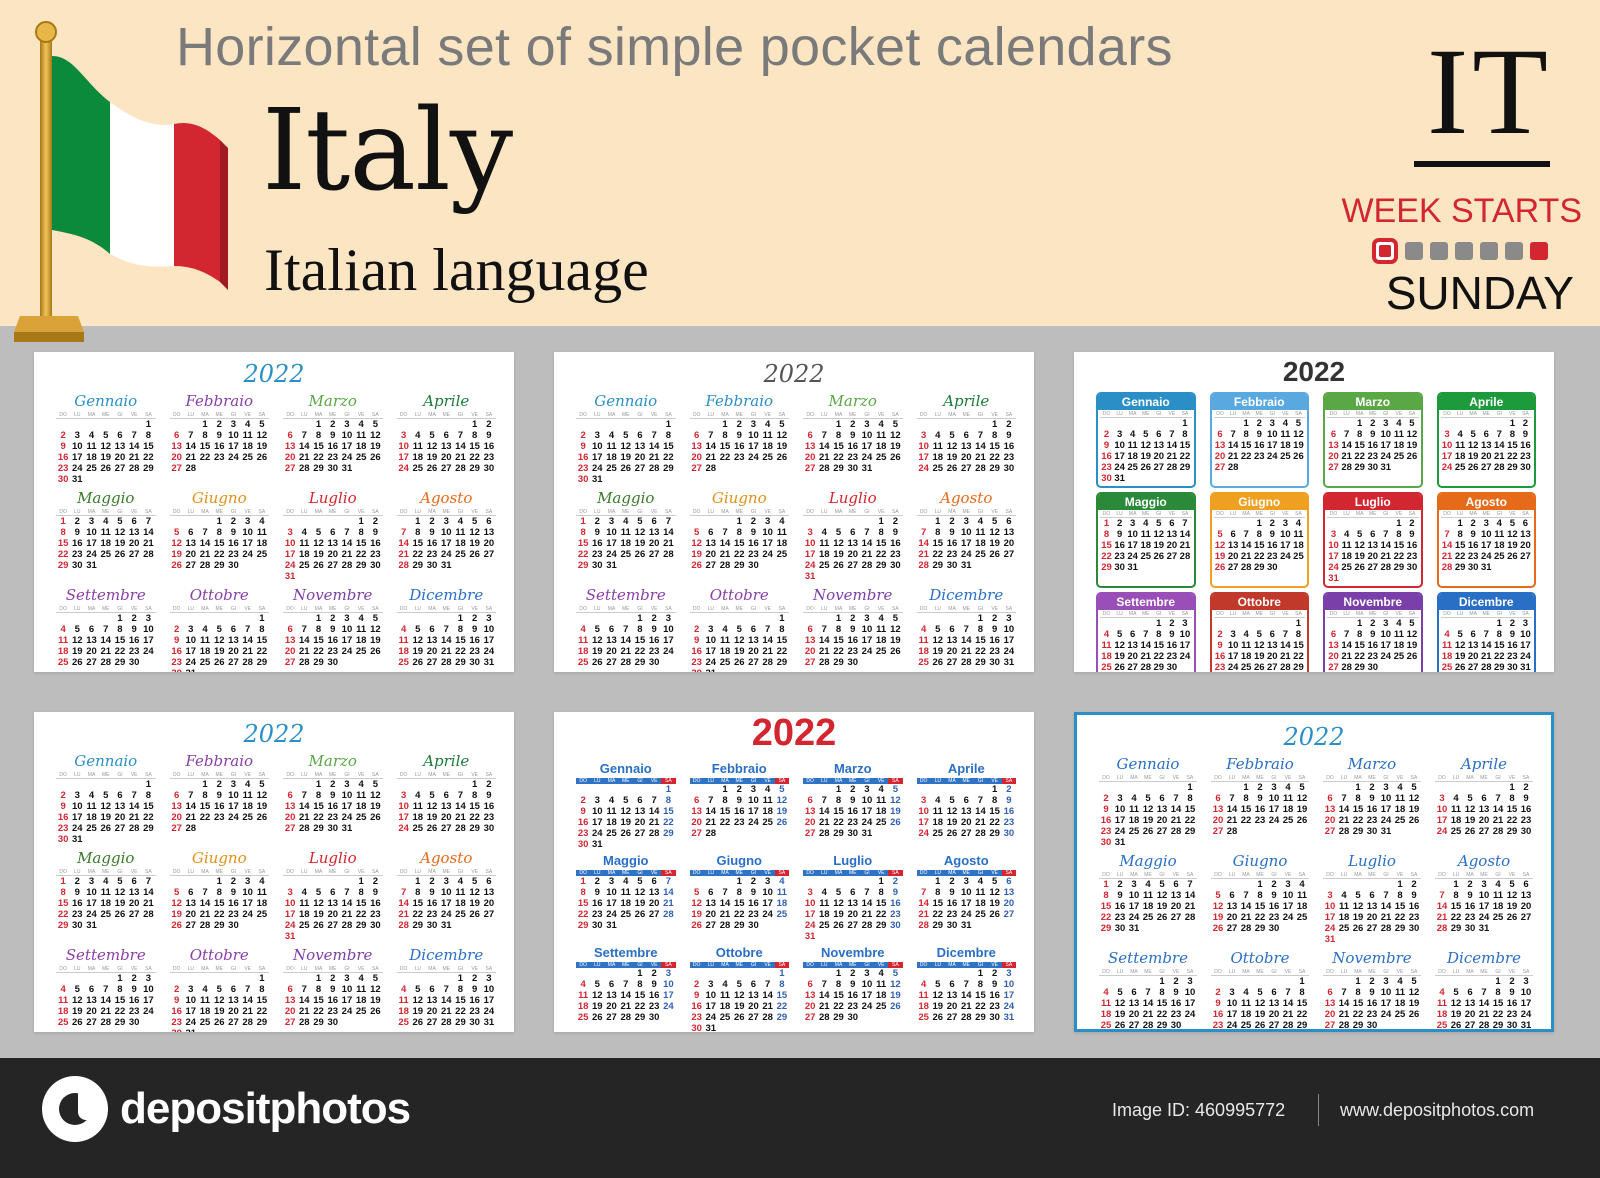 Image resolution: width=1600 pixels, height=1178 pixels. What do you see at coordinates (1539, 251) in the screenshot?
I see `saturday-dot-icon` at bounding box center [1539, 251].